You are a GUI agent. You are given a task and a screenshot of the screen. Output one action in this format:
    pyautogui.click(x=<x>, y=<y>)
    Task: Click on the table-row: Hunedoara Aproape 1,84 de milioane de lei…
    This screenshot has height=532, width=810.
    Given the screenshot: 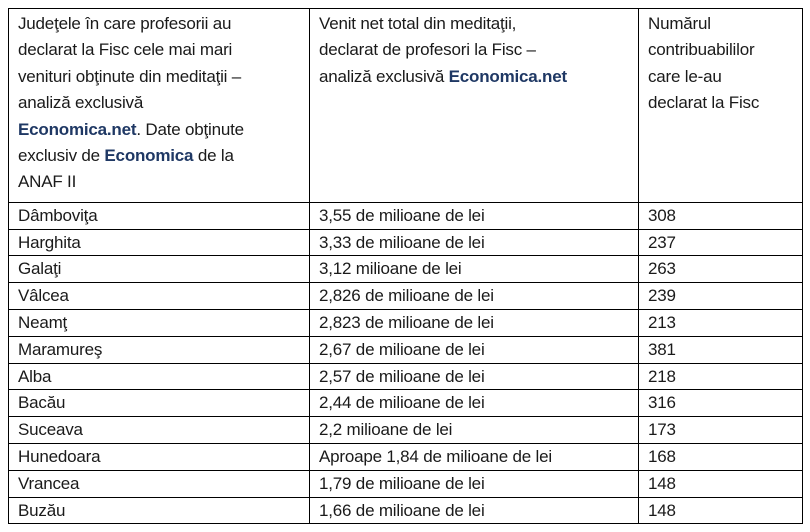 What is the action you would take?
    pyautogui.click(x=405, y=457)
    